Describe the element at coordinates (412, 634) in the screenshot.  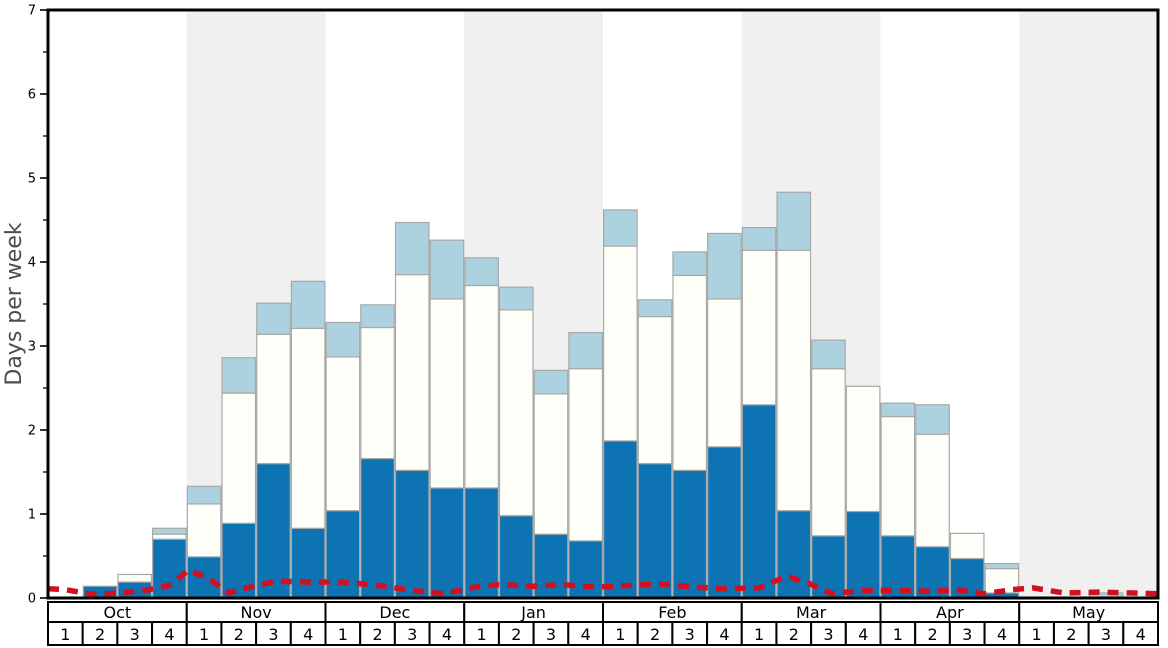
I see `week-label-Dec-3: 3` at that location.